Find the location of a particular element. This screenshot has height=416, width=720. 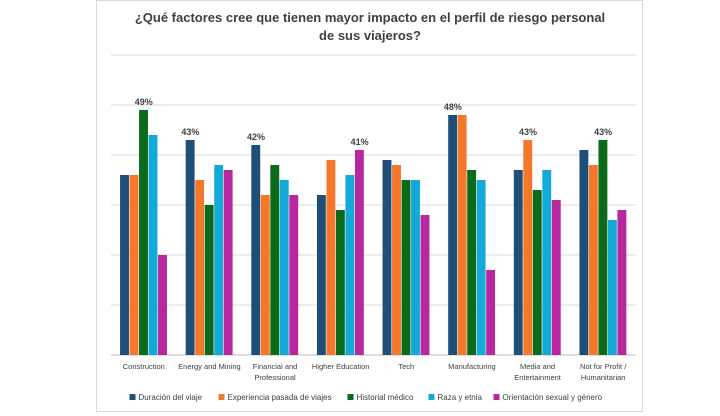

legend-label: Experiencia pasada de viajes is located at coordinates (280, 397).